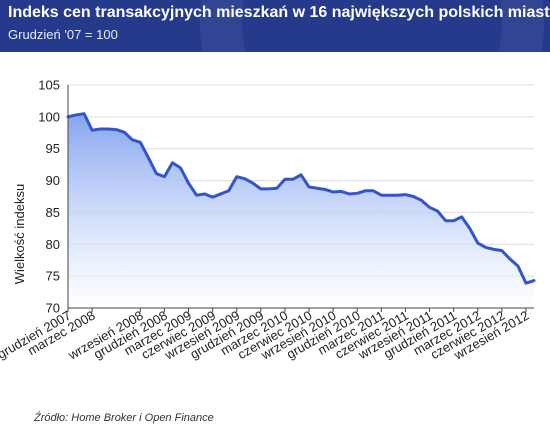  What do you see at coordinates (124, 418) in the screenshot?
I see `source-note: Źródło: Home Broker i Open Finance` at bounding box center [124, 418].